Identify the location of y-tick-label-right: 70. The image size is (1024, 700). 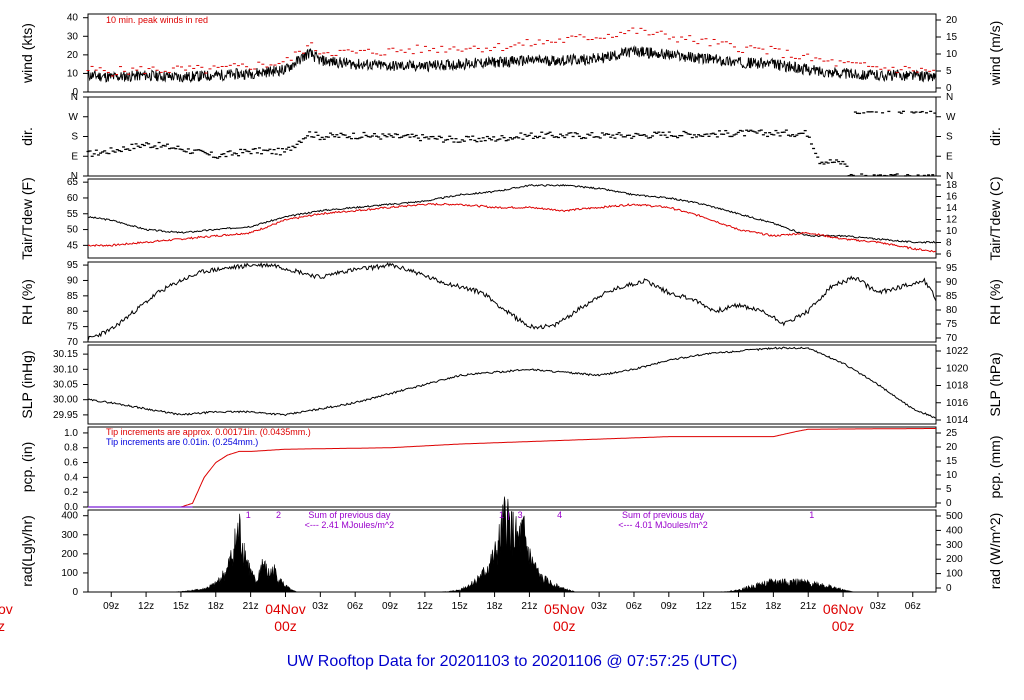
(952, 338).